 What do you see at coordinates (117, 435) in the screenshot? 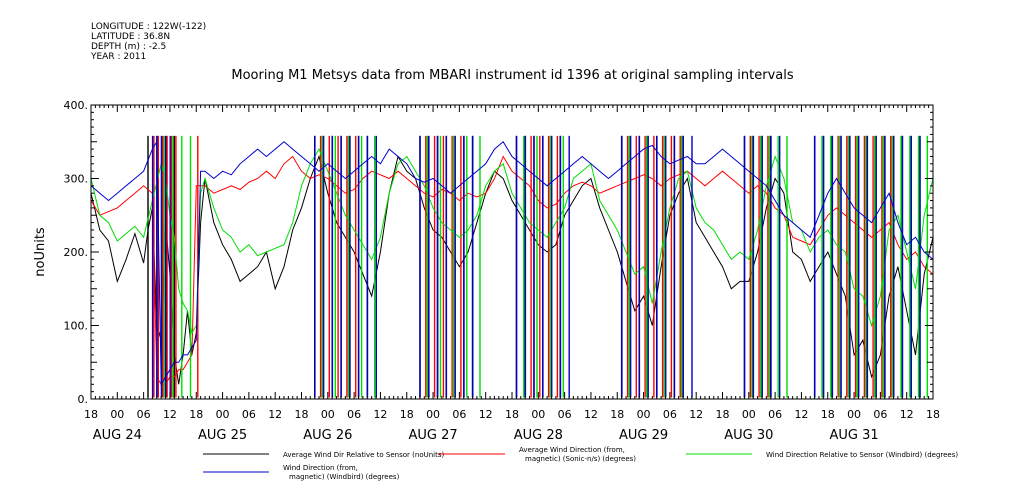
I see `x-day-label: AUG 24` at bounding box center [117, 435].